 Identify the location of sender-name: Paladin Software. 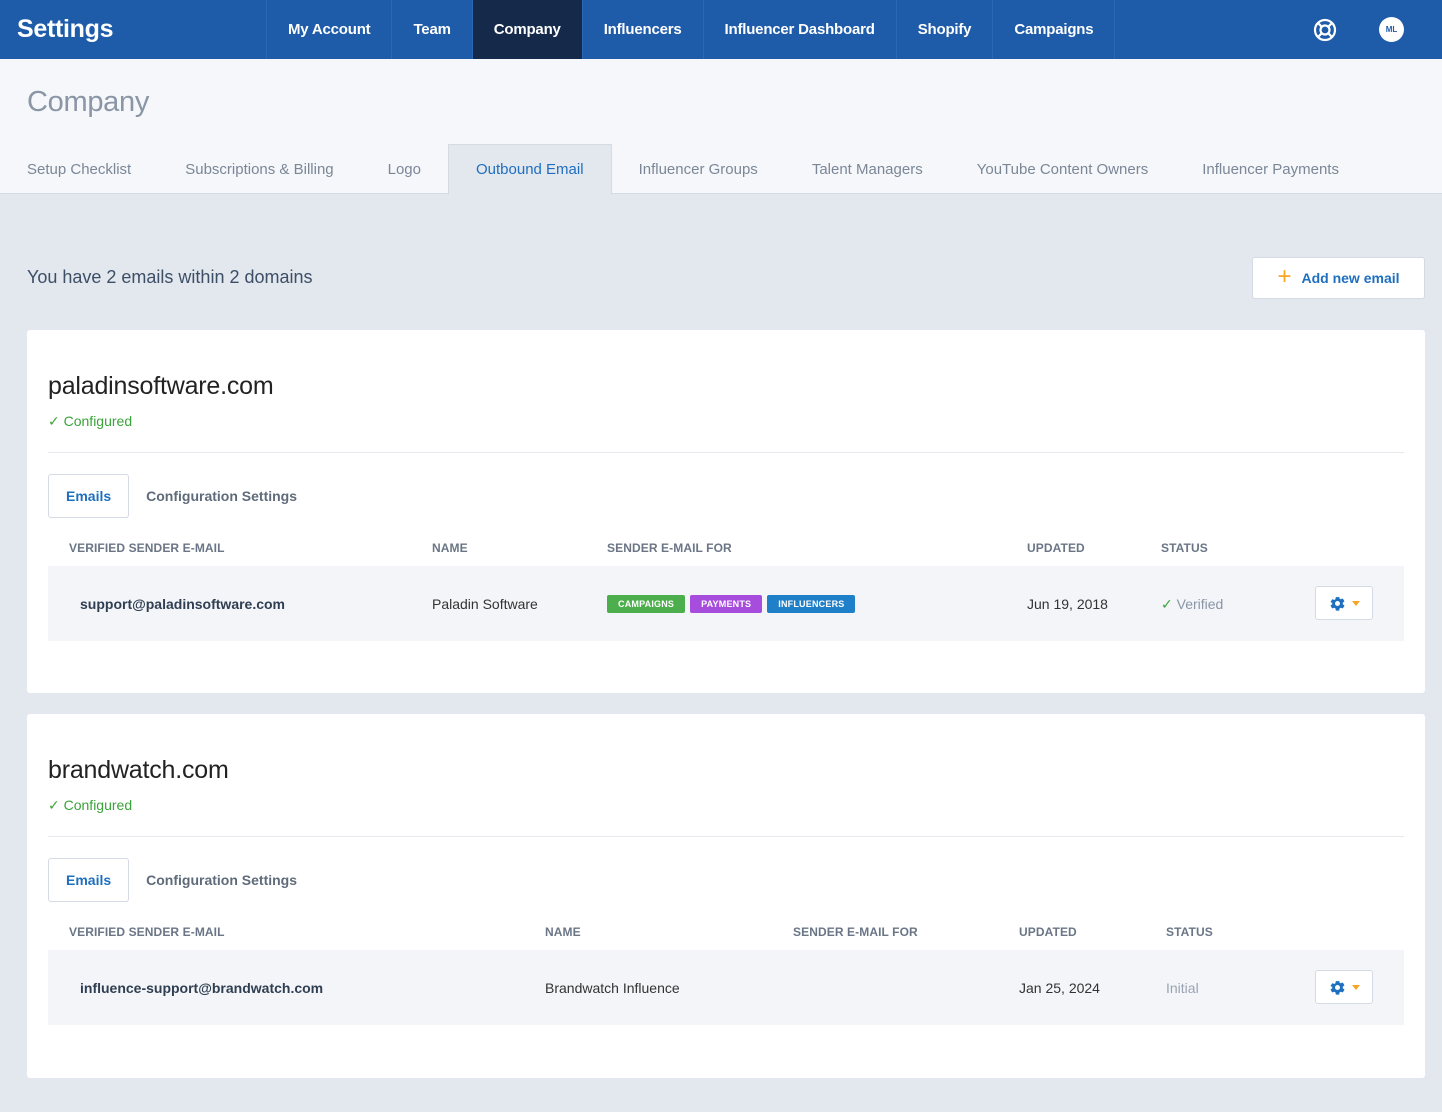
(485, 604).